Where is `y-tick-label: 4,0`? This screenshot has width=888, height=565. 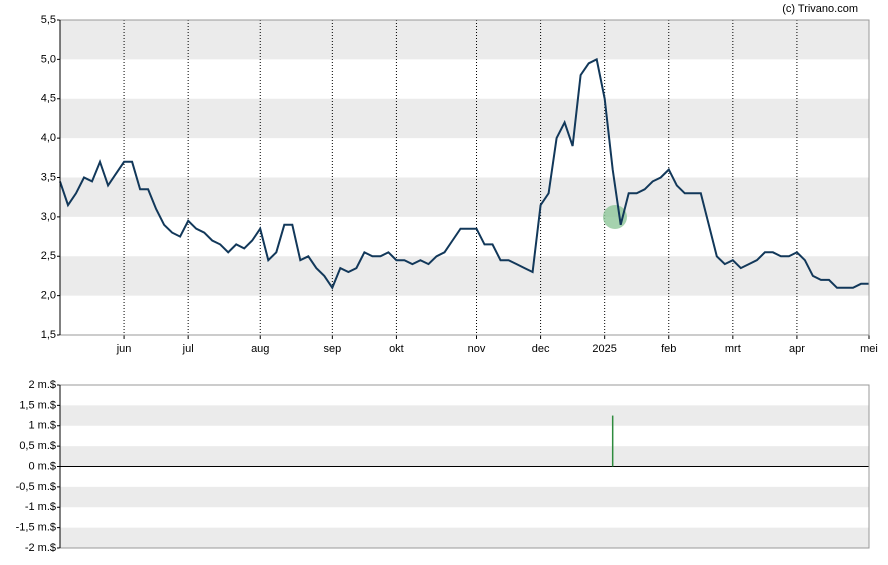
y-tick-label: 4,0 is located at coordinates (48, 138).